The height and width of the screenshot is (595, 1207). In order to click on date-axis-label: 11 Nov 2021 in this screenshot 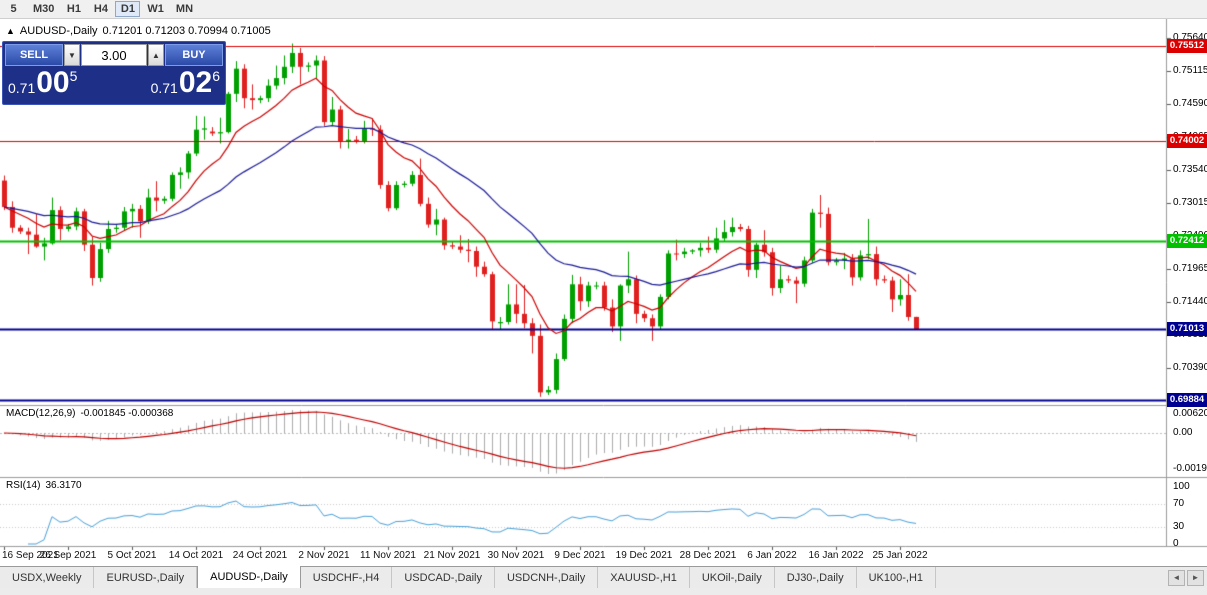, I will do `click(388, 555)`.